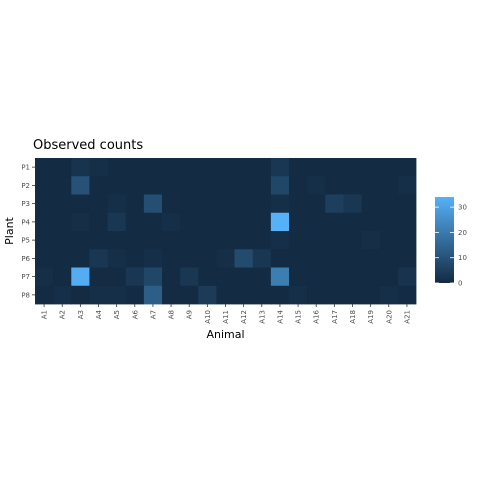 Image resolution: width=480 pixels, height=480 pixels. Describe the element at coordinates (25, 259) in the screenshot. I see `y-tick-label: P6` at that location.